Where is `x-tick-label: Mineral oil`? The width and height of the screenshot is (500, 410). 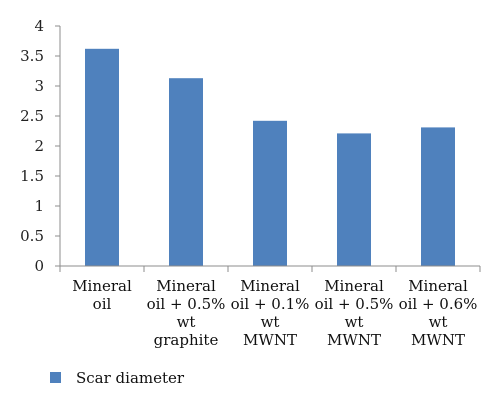 x-tick-label: Mineral oil is located at coordinates (102, 295).